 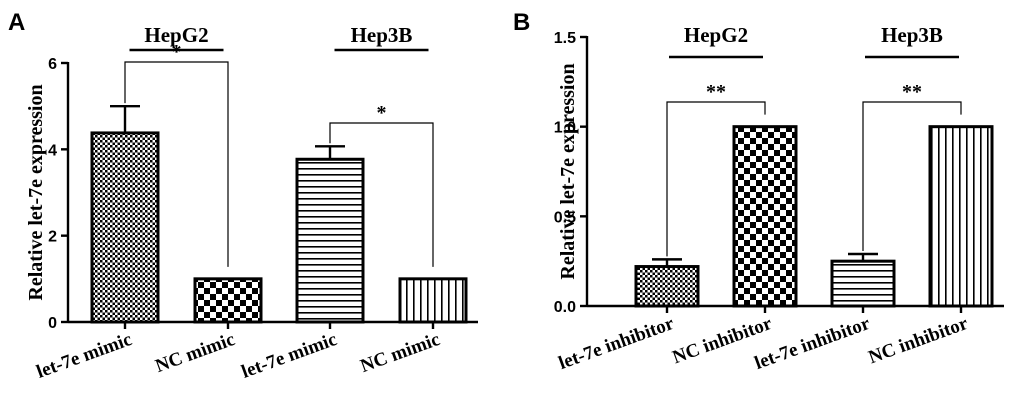 I want to click on category-label: let-7e inhibitor, so click(x=616, y=343).